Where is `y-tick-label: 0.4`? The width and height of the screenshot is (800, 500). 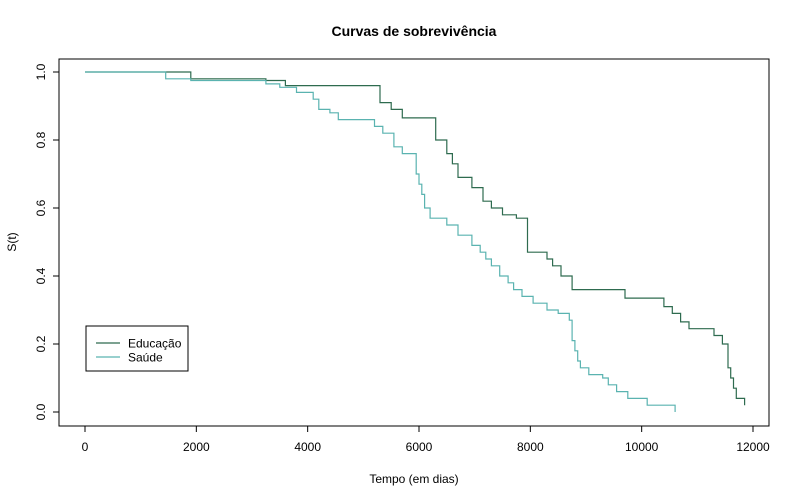
y-tick-label: 0.4 is located at coordinates (41, 275).